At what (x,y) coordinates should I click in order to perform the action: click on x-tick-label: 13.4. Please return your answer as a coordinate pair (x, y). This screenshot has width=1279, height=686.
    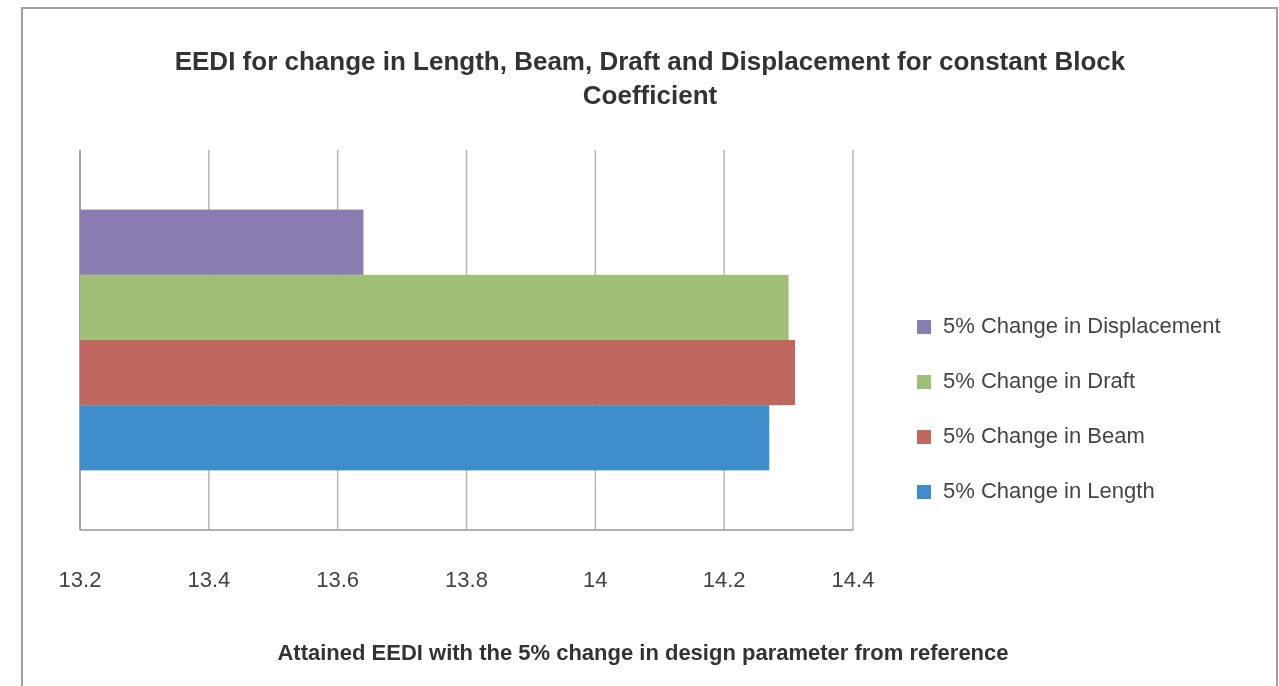
    Looking at the image, I should click on (209, 579).